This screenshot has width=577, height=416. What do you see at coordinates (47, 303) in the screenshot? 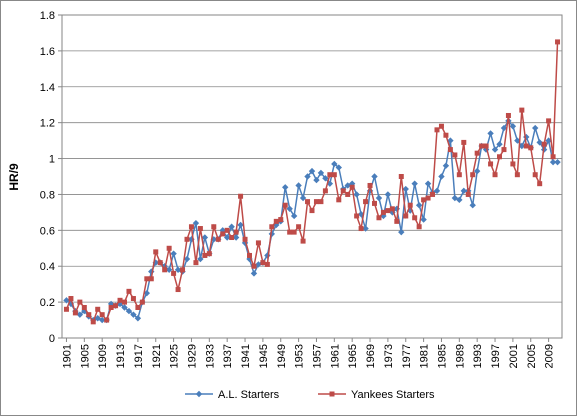
I see `y-tick-label: 0.2` at bounding box center [47, 303].